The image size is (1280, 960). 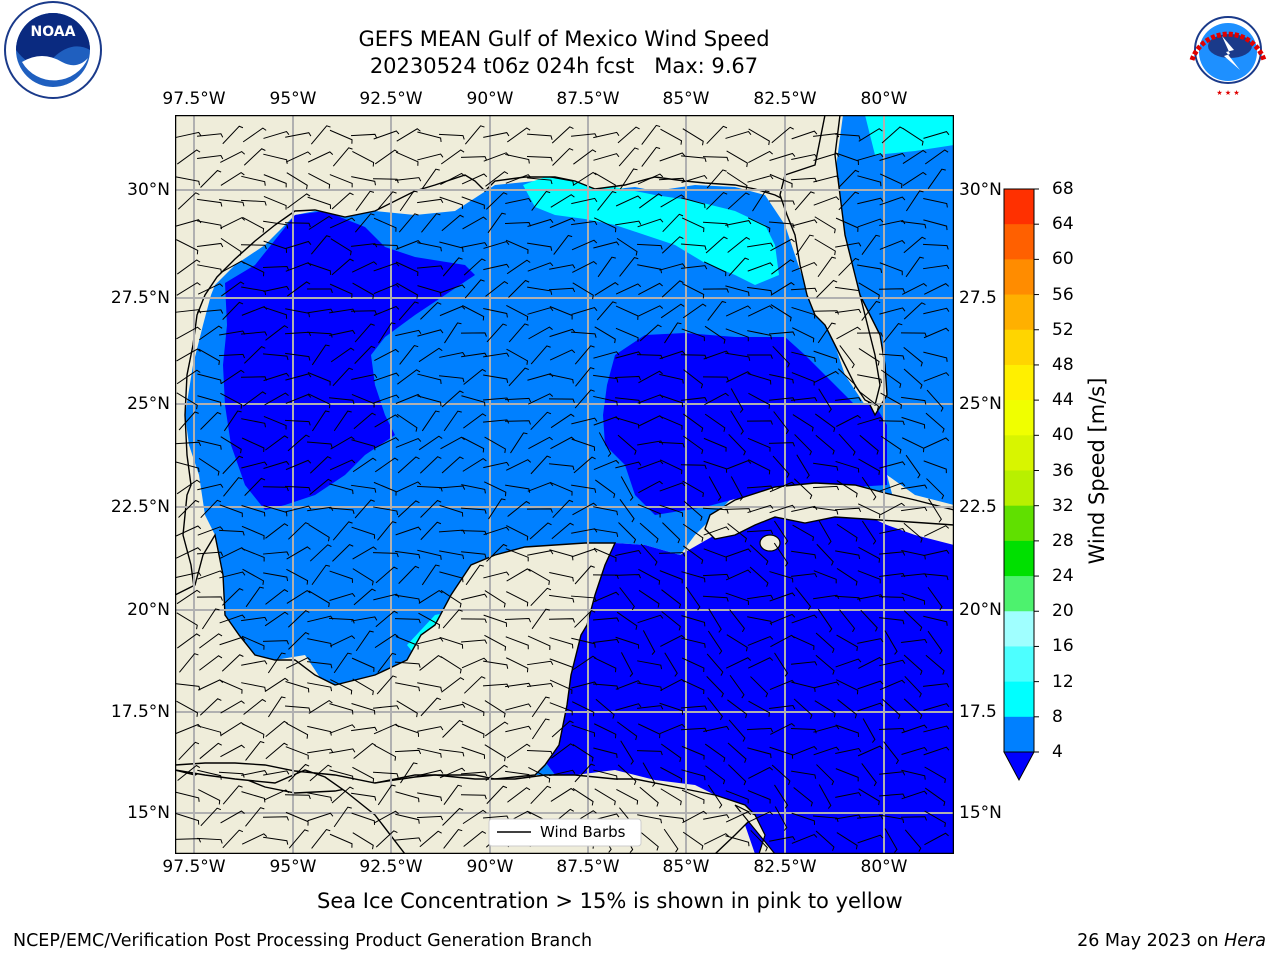 I want to click on colorbar-segment, so click(x=1019, y=664).